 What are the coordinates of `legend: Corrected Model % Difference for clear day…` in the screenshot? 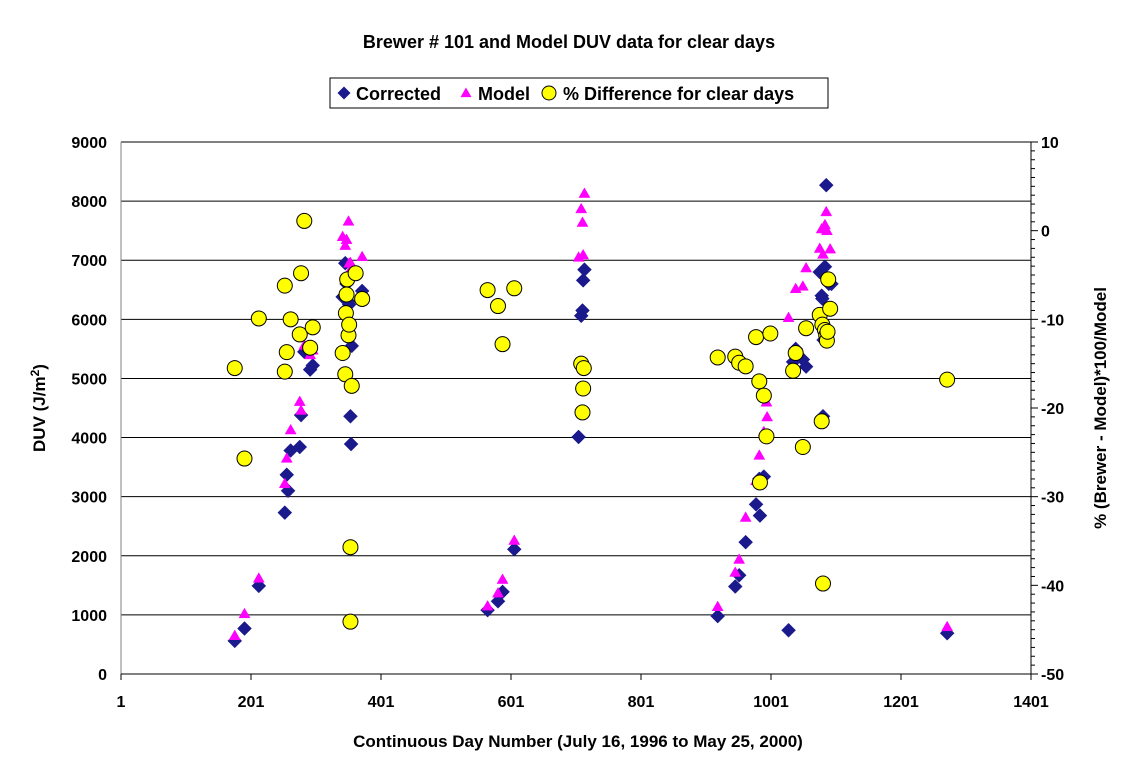 It's located at (579, 93).